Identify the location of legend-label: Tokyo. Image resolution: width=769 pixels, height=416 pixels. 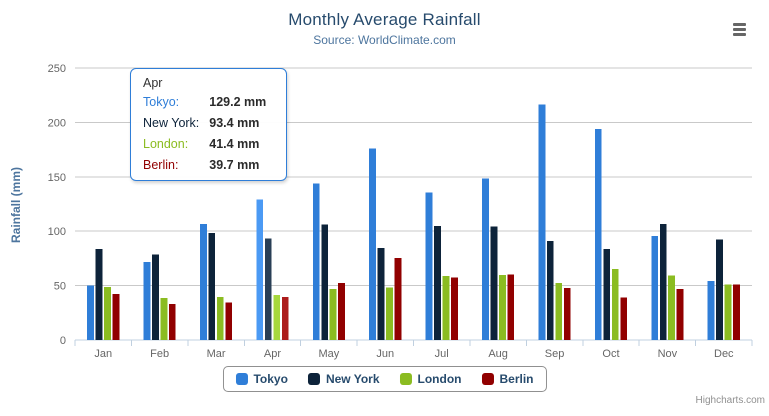
(270, 379).